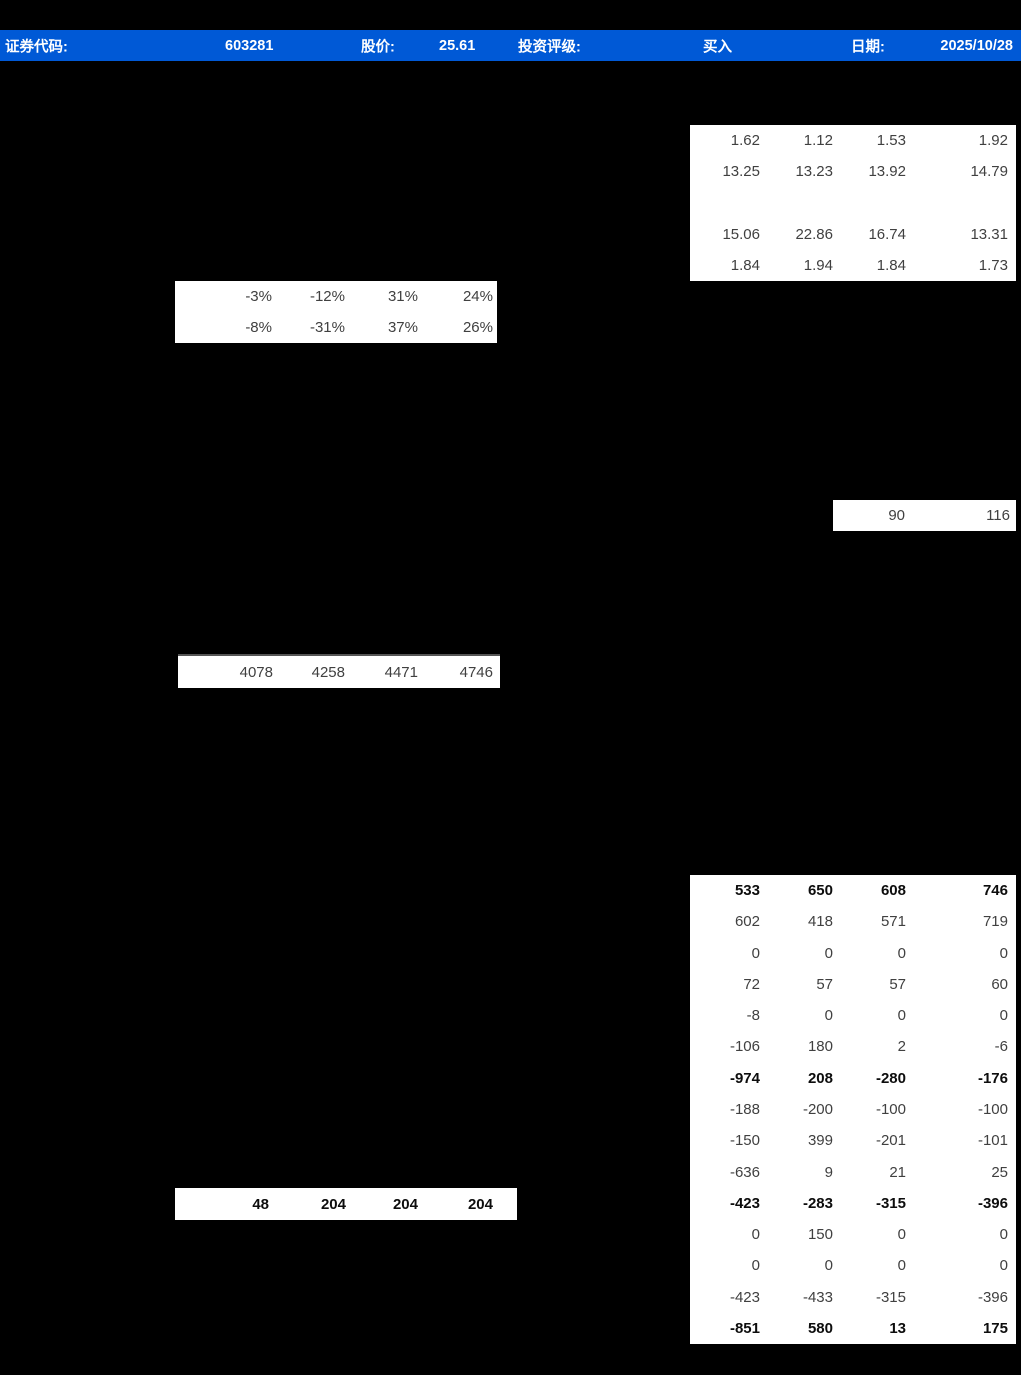 The height and width of the screenshot is (1375, 1021). Describe the element at coordinates (897, 1328) in the screenshot. I see `table-cell: 13` at that location.